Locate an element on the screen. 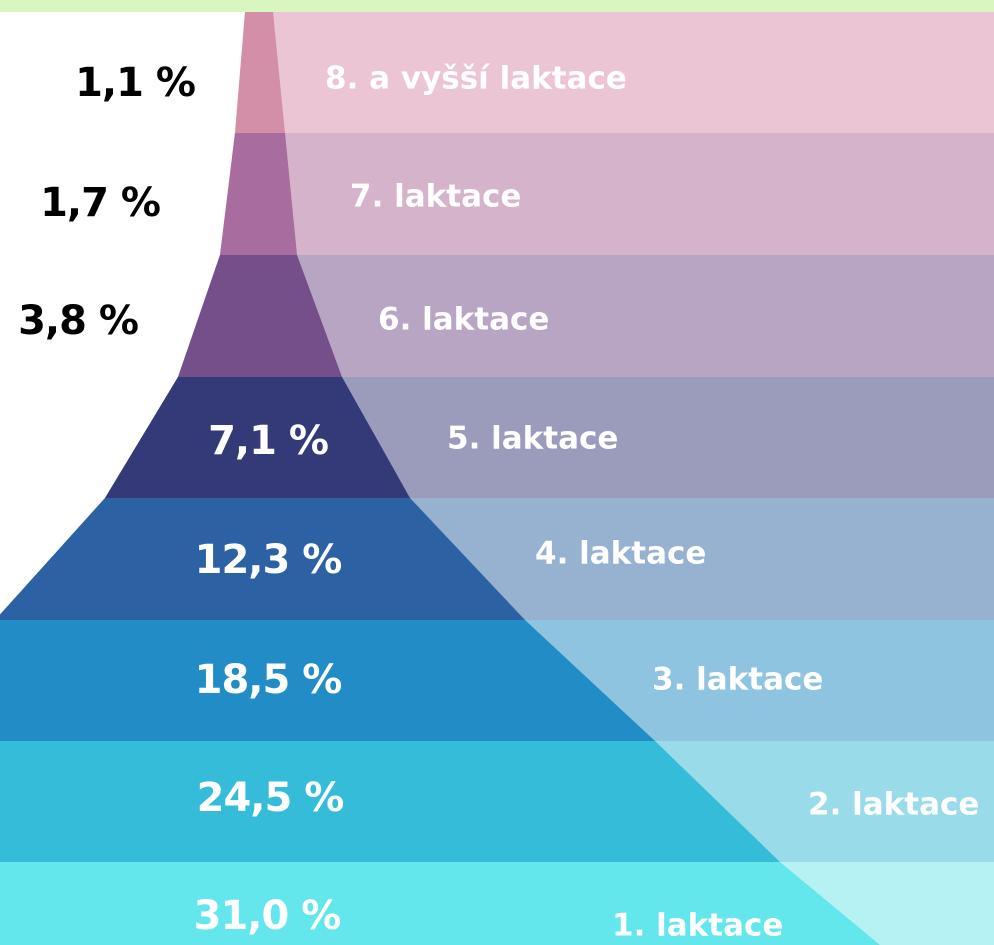 The width and height of the screenshot is (994, 945). top-strip is located at coordinates (497, 6).